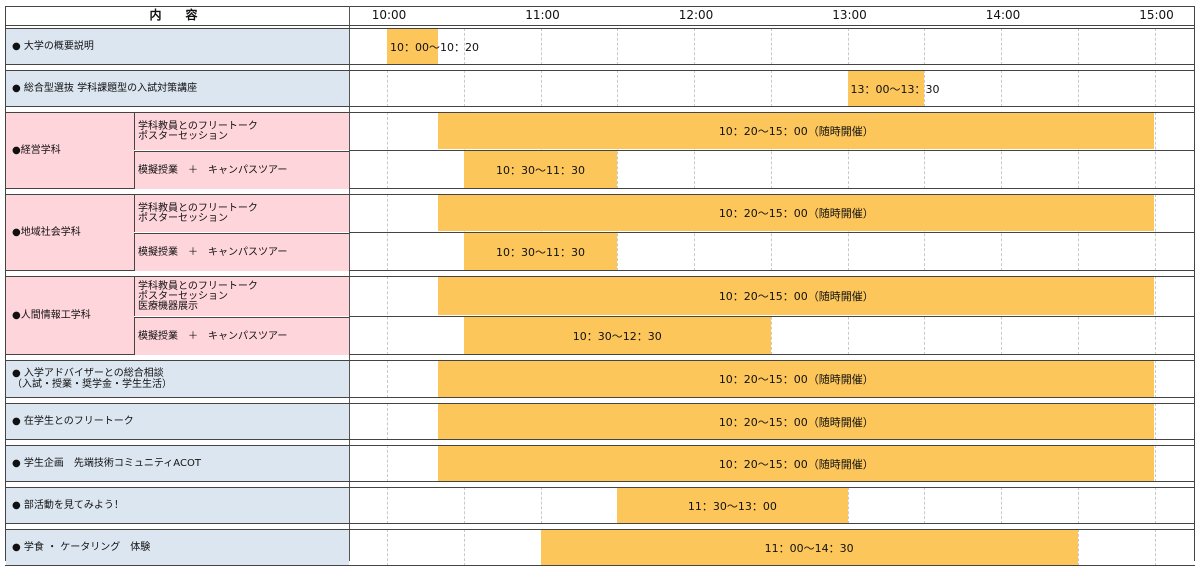 This screenshot has height=567, width=1200. I want to click on header-time-label: 11:00, so click(542, 15).